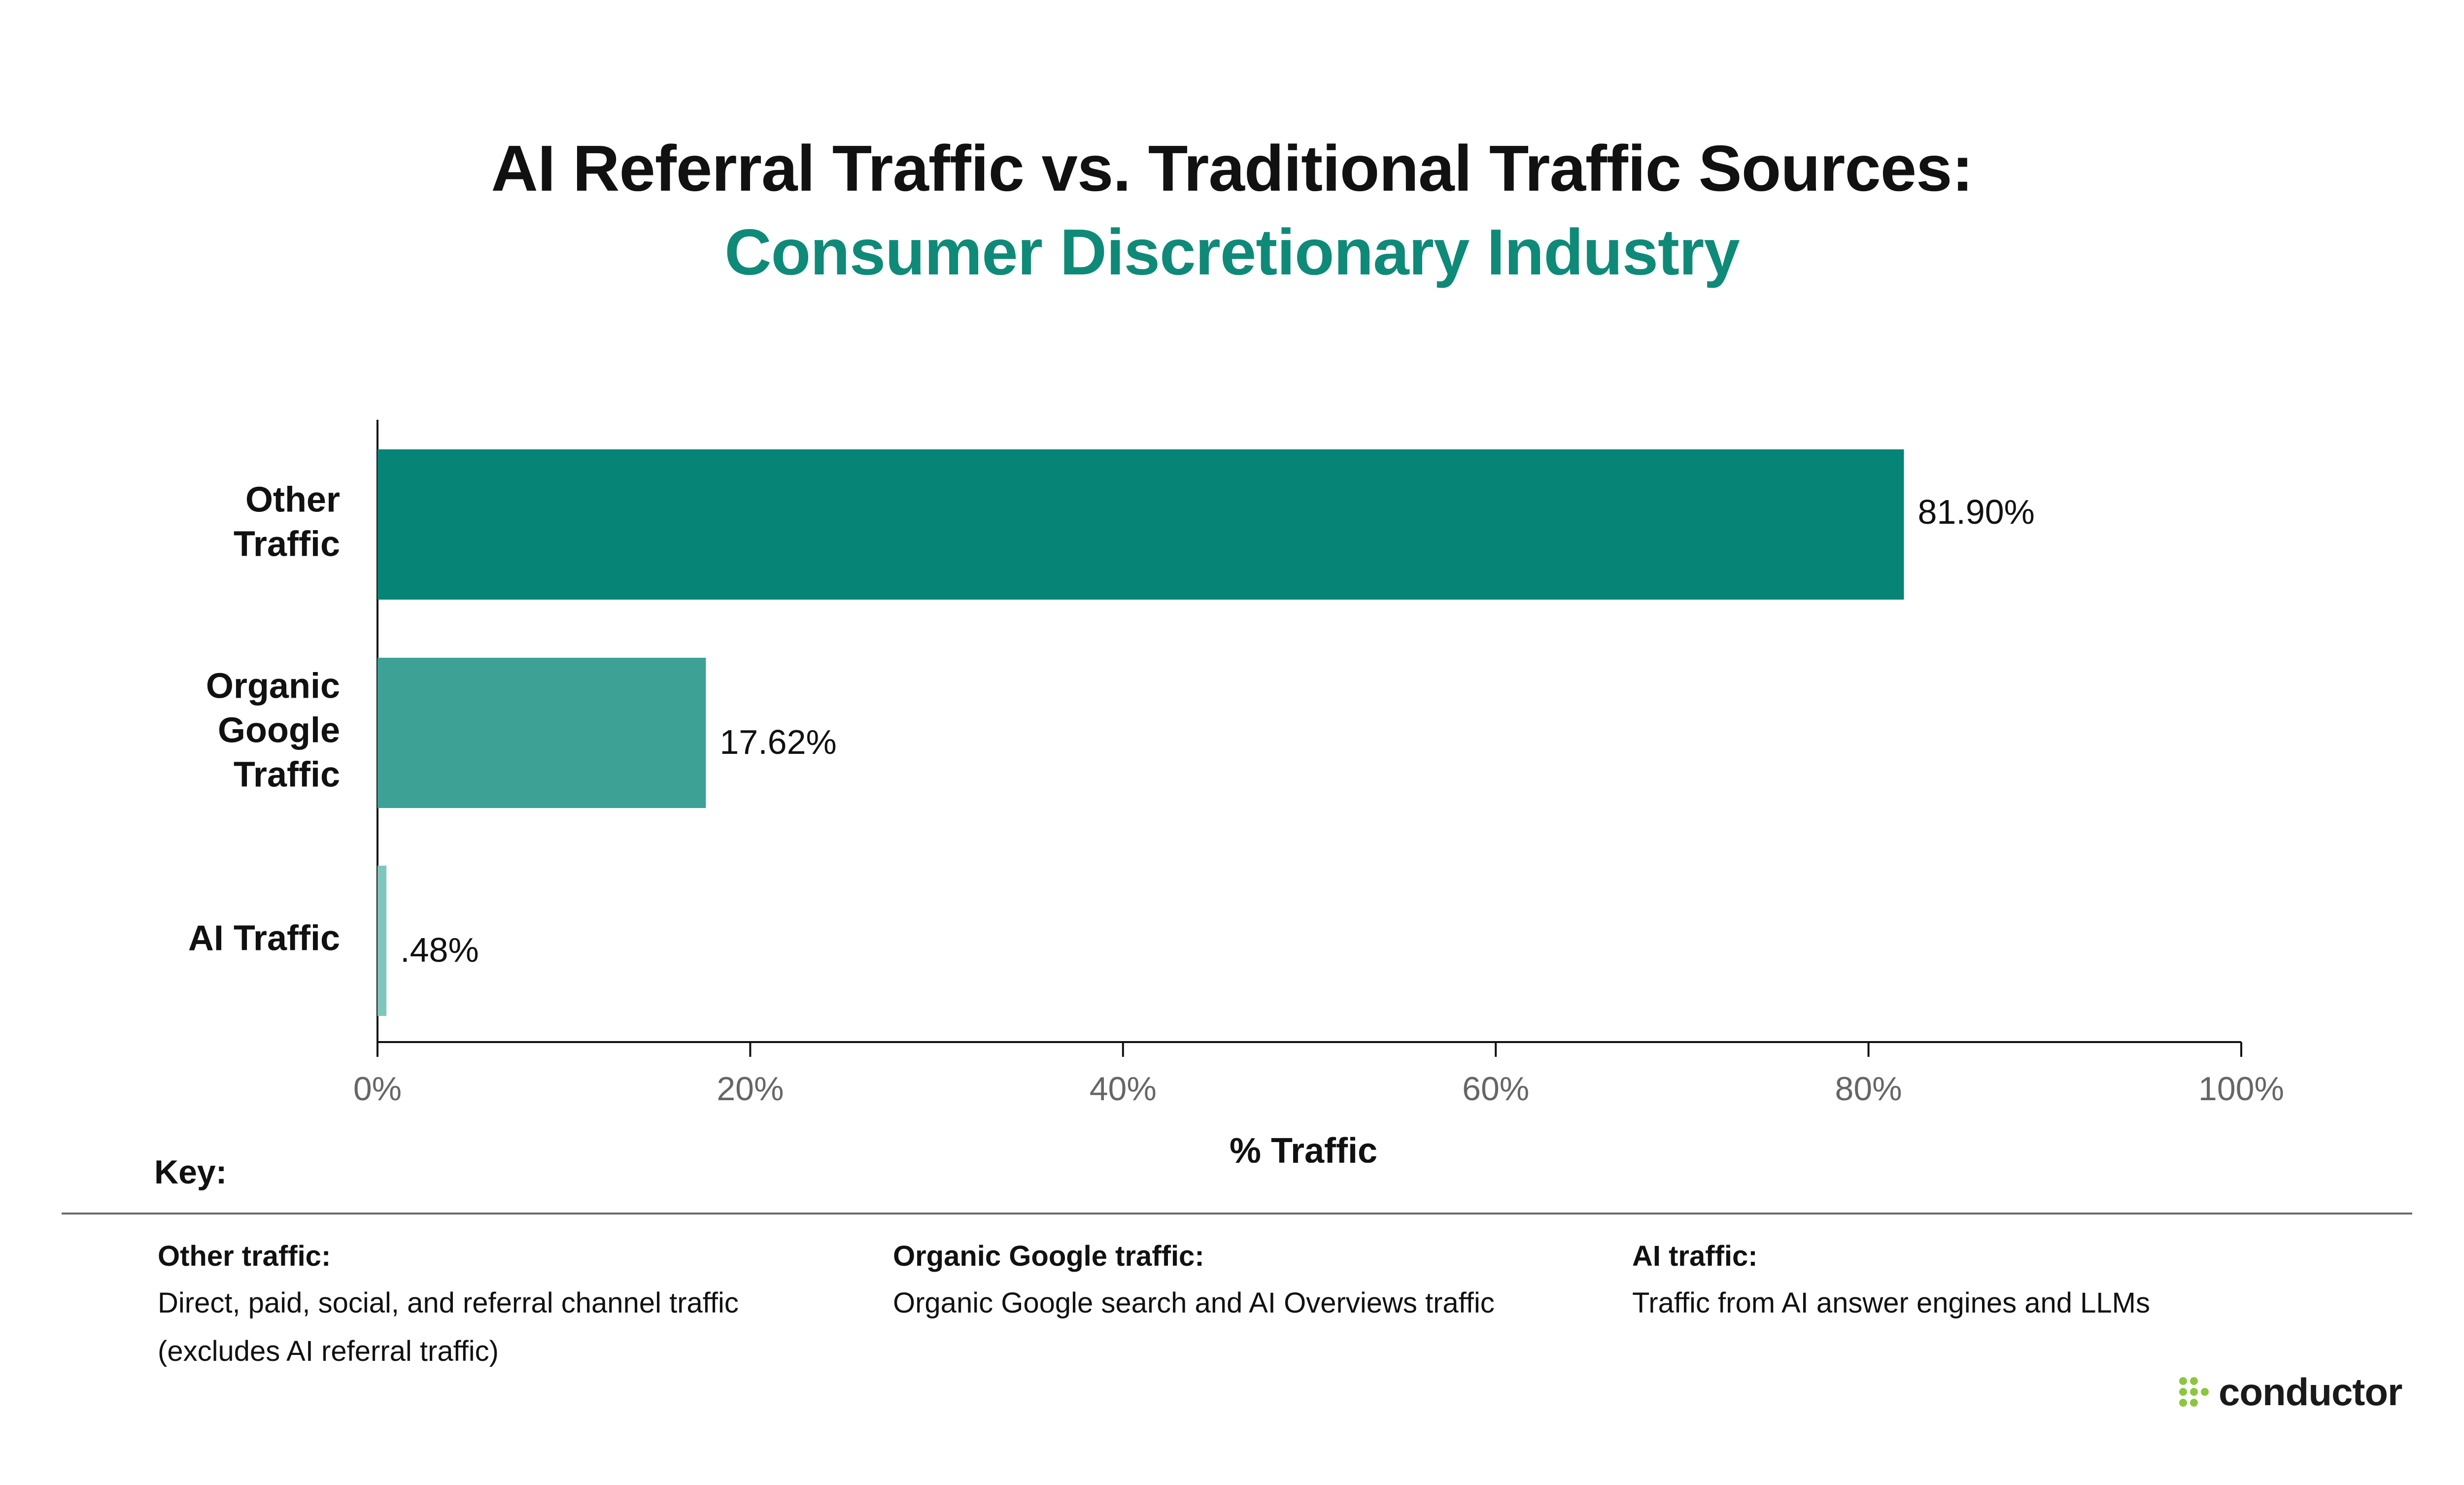 The image size is (2464, 1485). I want to click on conductor-logo: conductor, so click(2290, 1392).